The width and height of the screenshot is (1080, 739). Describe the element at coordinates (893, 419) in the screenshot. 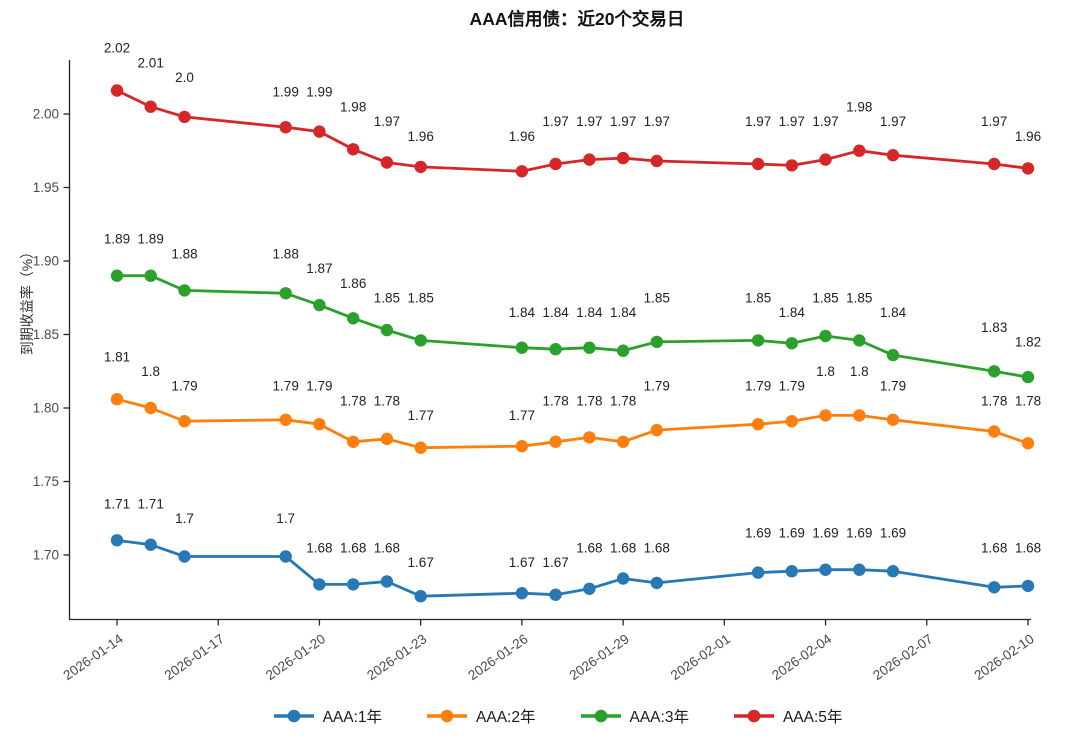

I see `data-point-AAA:2年-2026-02-06` at that location.